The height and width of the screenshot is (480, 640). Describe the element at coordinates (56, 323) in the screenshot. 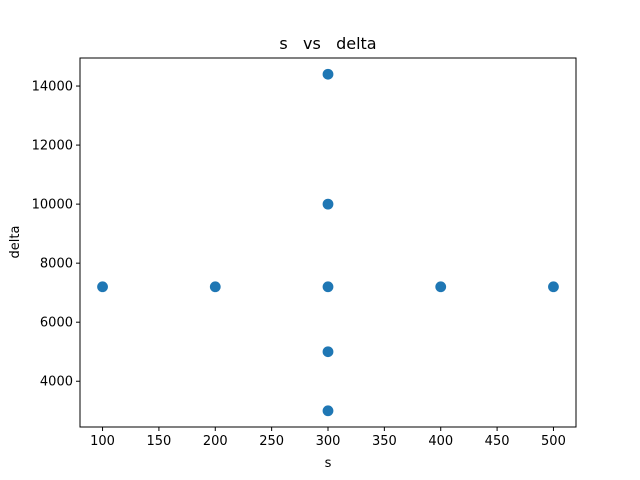

I see `y-tick-label: 6000` at that location.